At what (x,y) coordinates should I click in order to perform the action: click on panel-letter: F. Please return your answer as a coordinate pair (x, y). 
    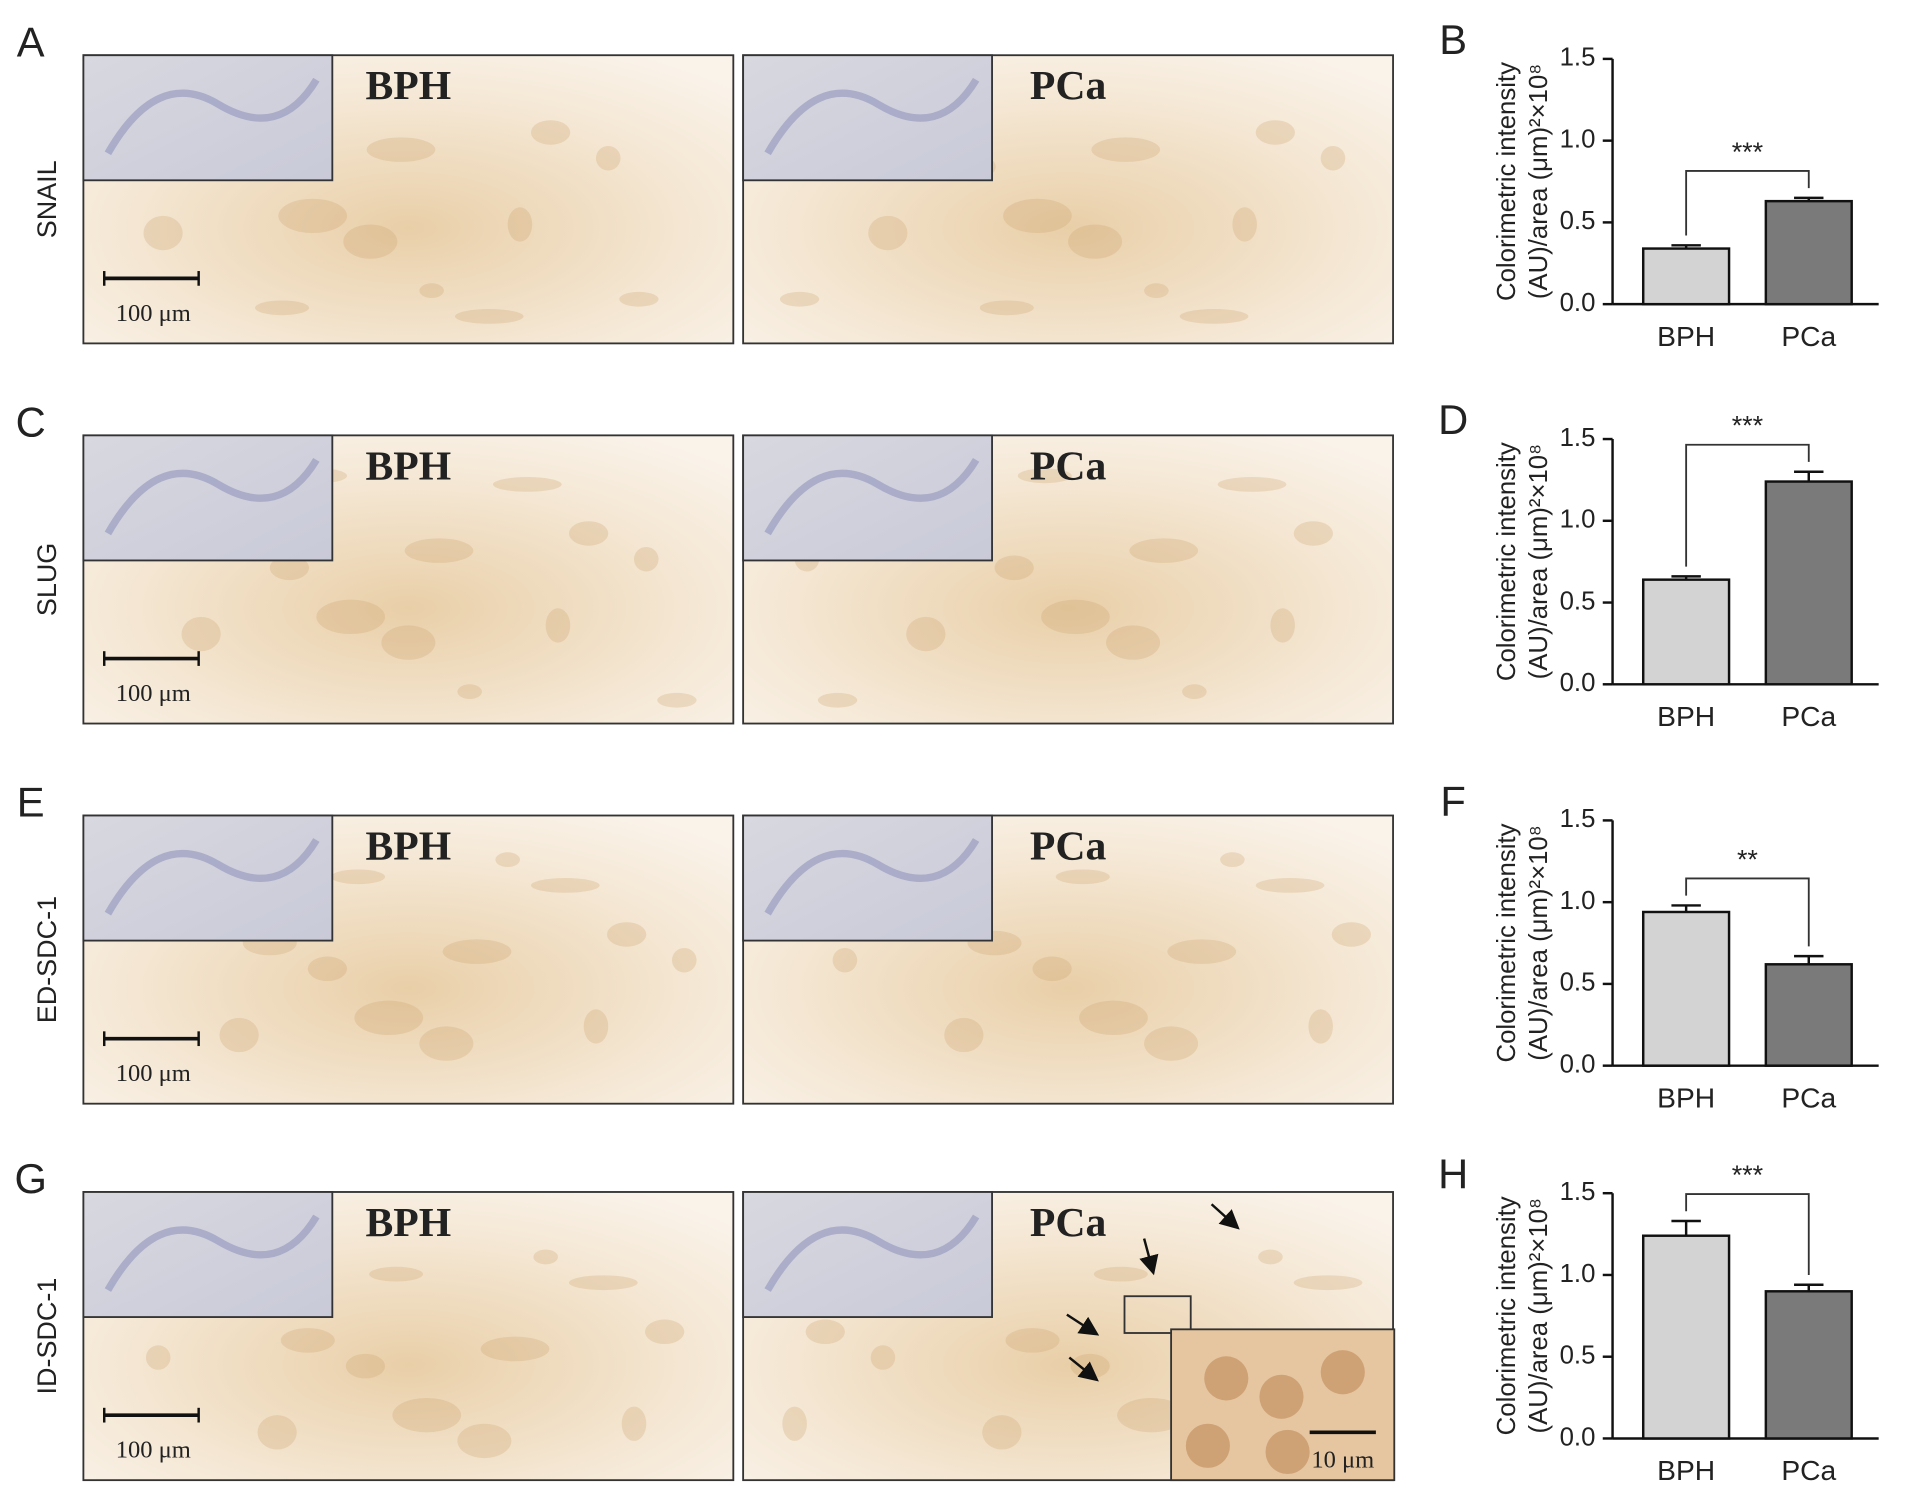
    Looking at the image, I should click on (1452, 800).